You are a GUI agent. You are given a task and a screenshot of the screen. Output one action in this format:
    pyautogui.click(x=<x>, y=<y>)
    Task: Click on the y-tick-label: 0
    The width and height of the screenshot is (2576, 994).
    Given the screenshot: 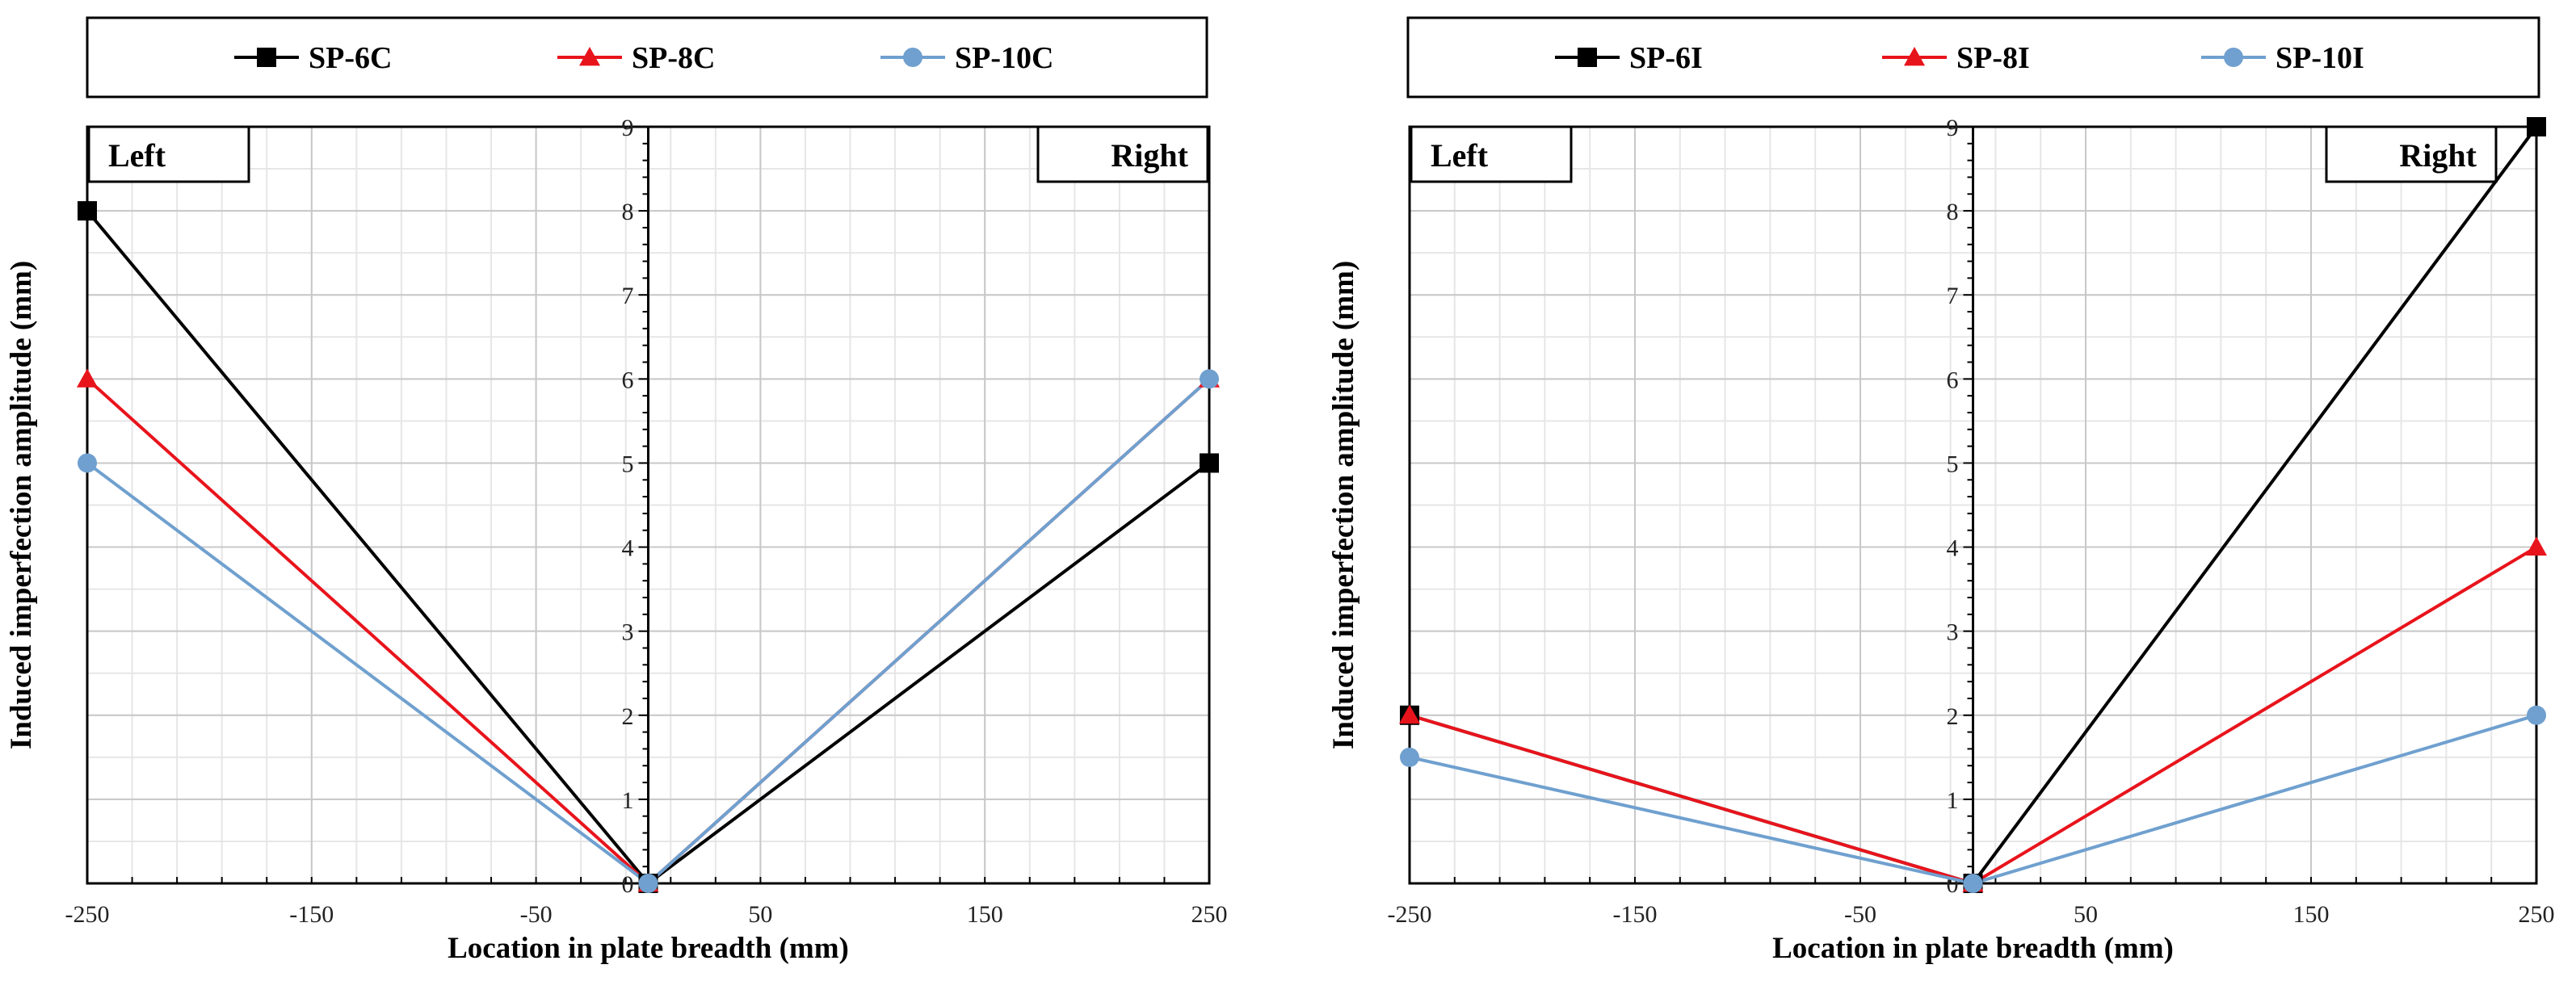 What is the action you would take?
    pyautogui.click(x=628, y=885)
    